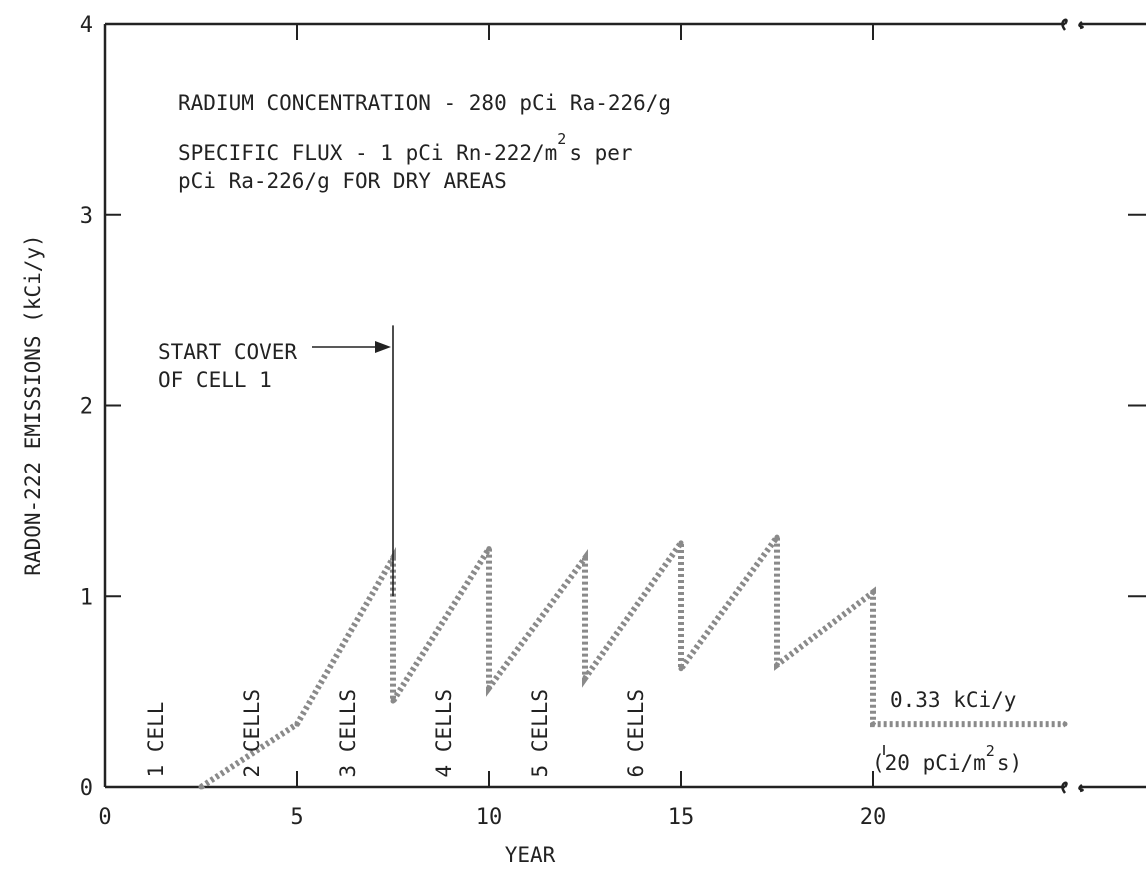  Describe the element at coordinates (530, 855) in the screenshot. I see `x-axis-title: YEAR` at that location.